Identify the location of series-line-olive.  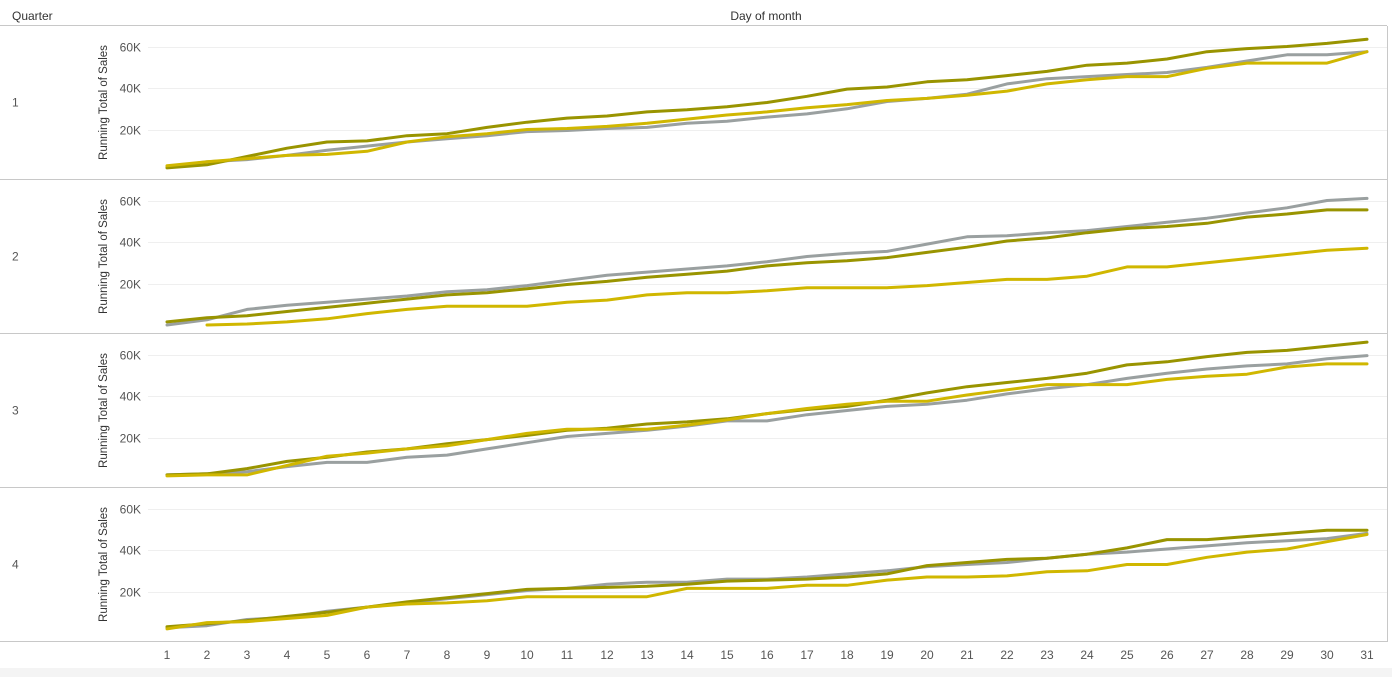
(767, 266).